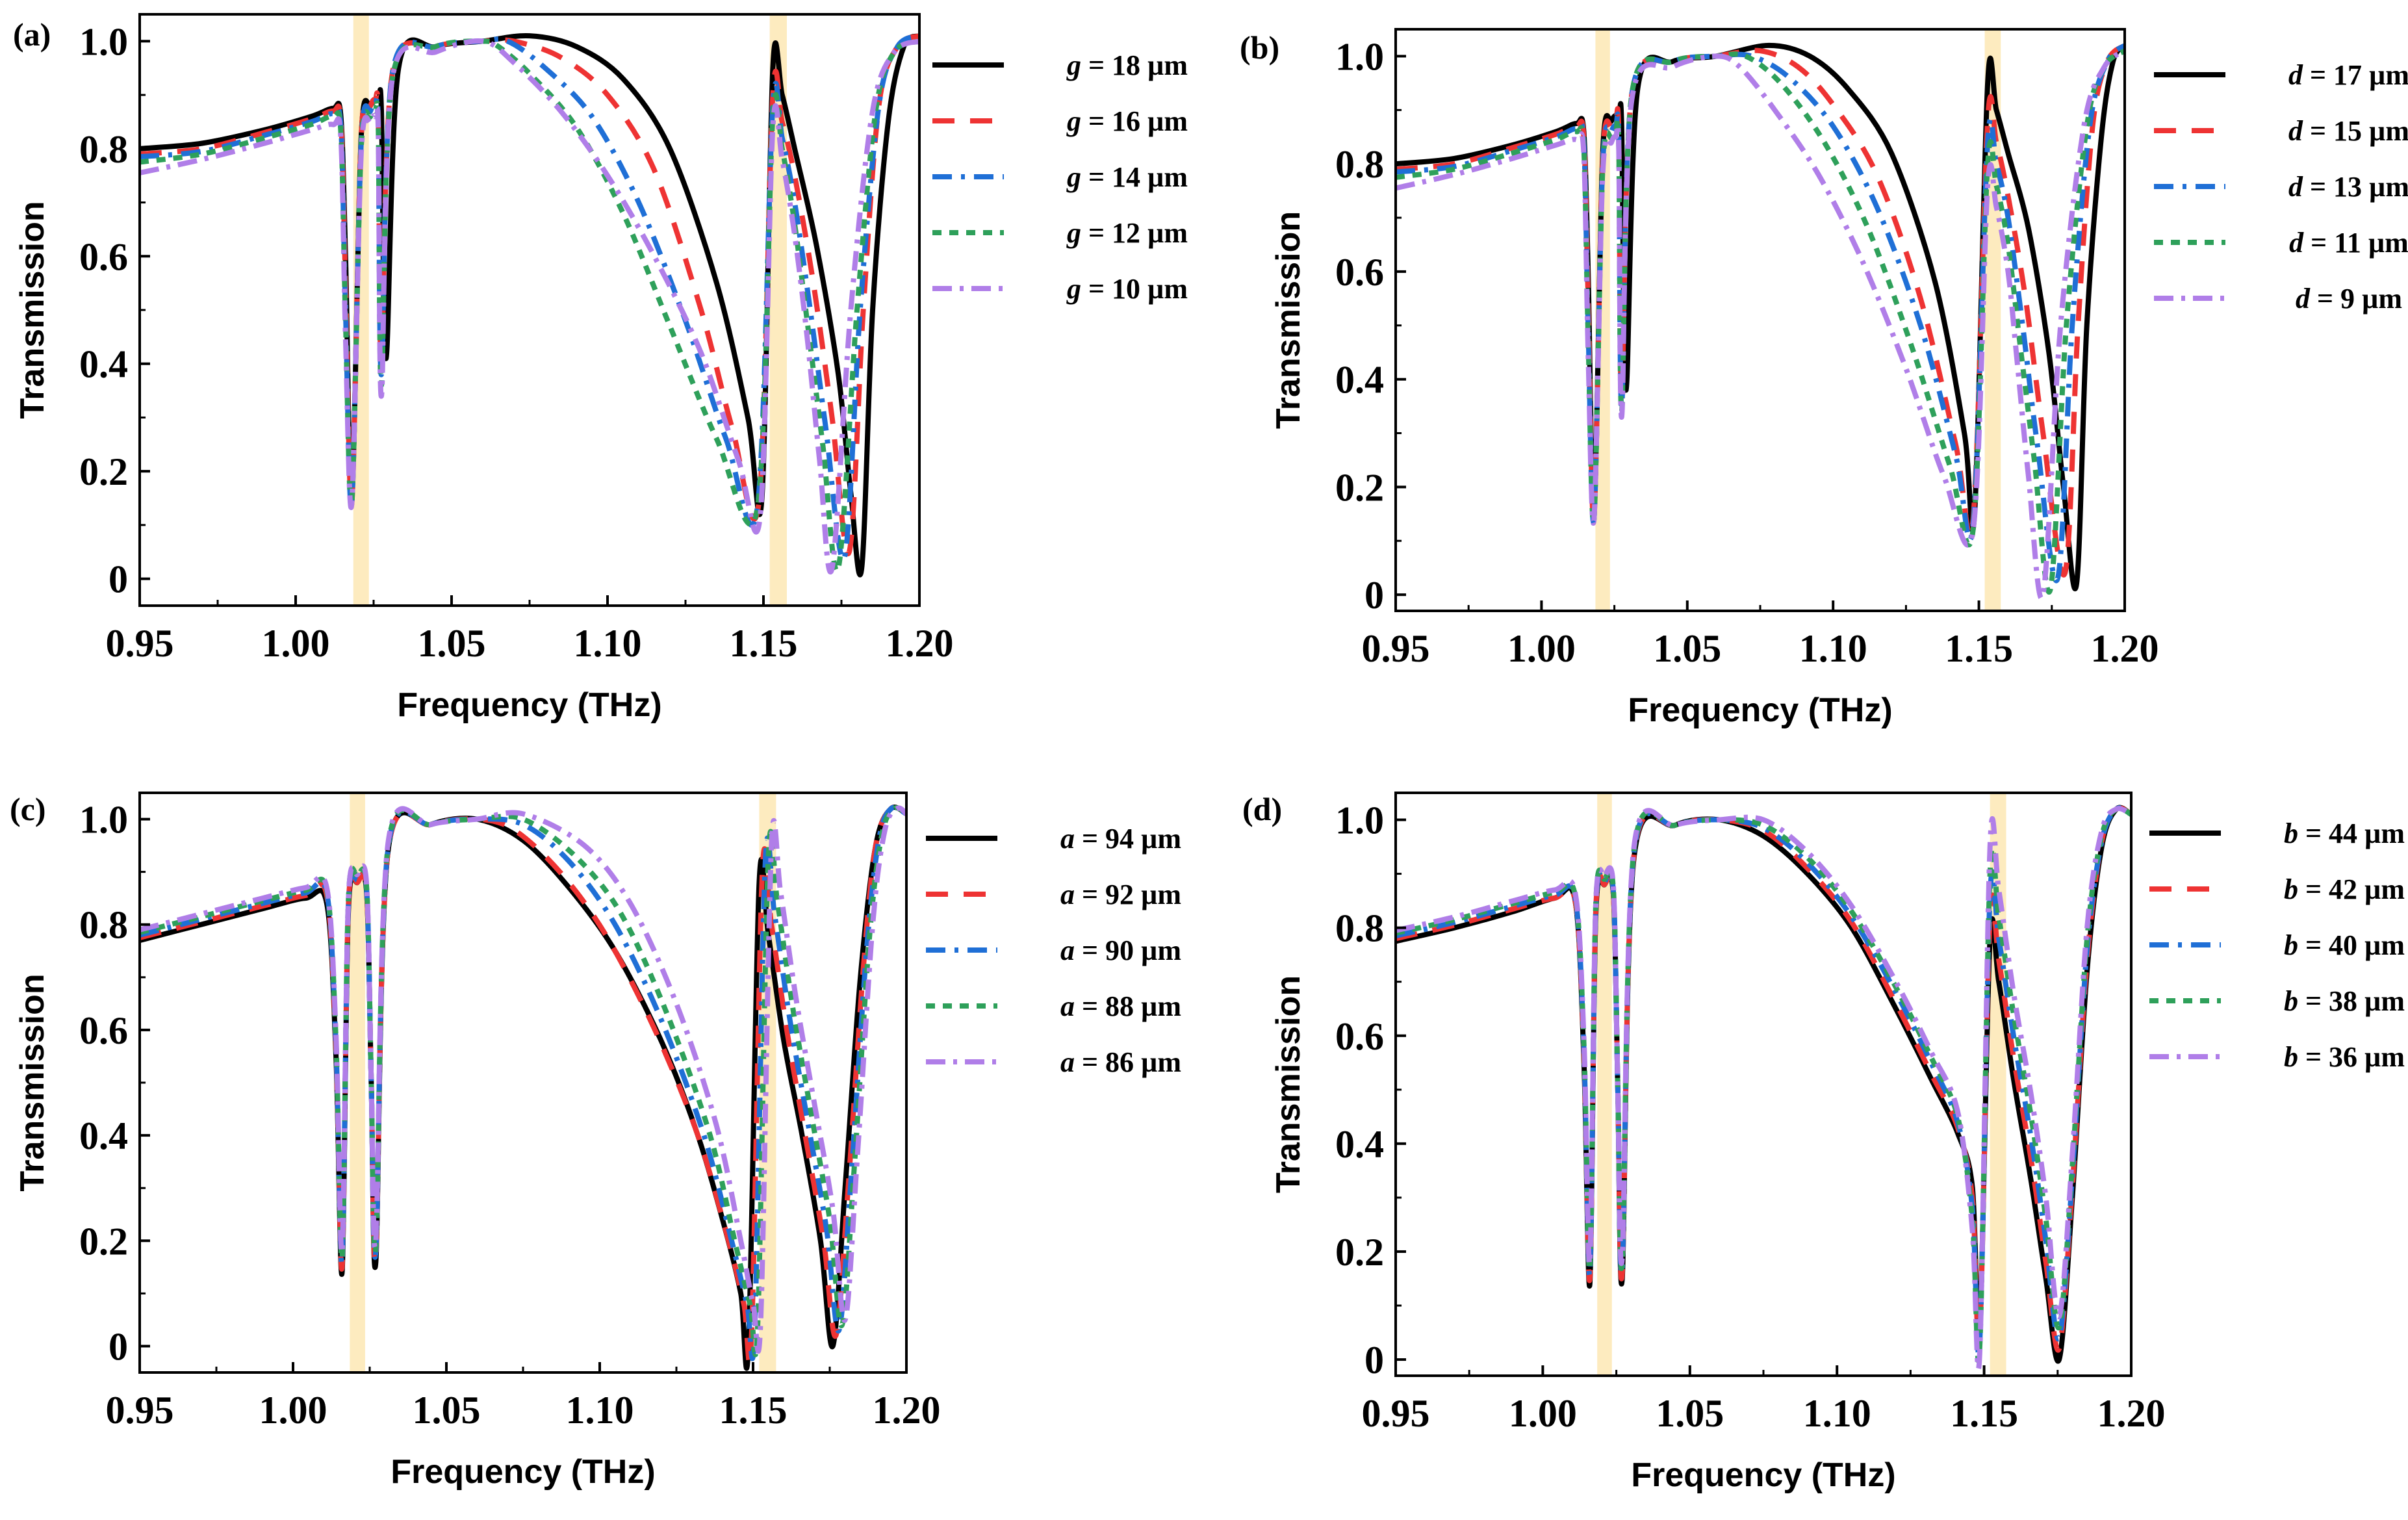  I want to click on legend-entry: d = 9 µm, so click(2349, 299).